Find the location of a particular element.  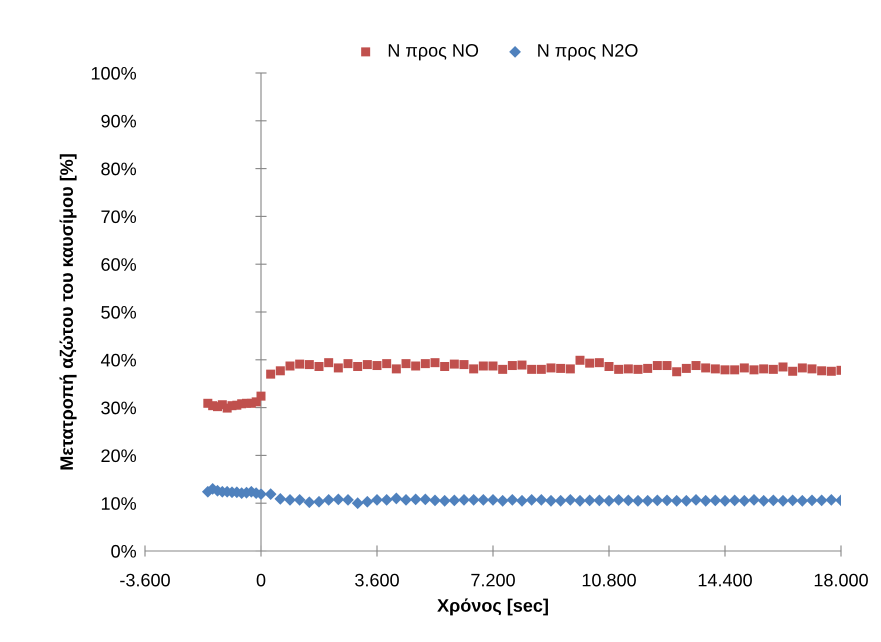

x-tick-label: 0 is located at coordinates (261, 580).